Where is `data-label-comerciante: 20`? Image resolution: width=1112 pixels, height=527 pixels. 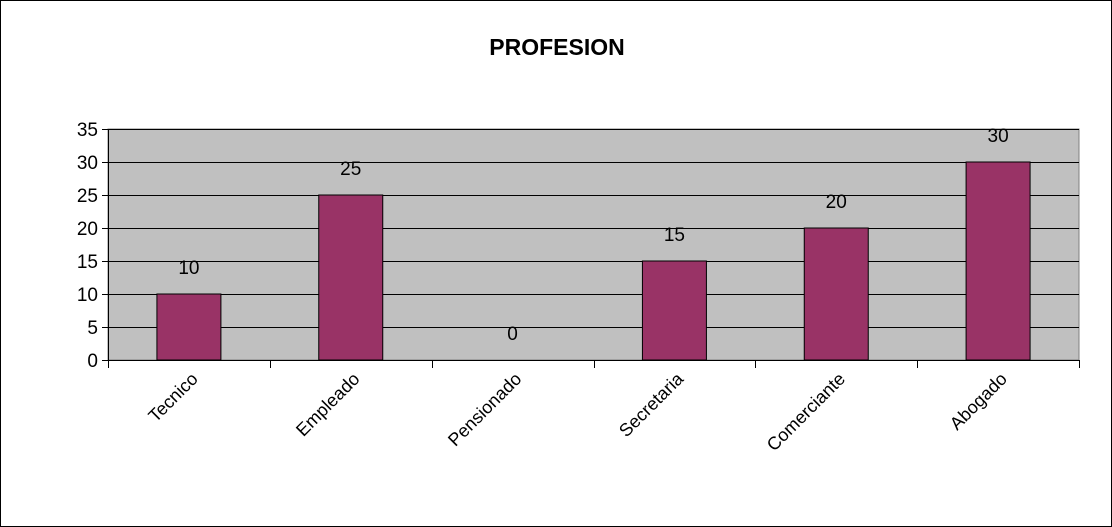
data-label-comerciante: 20 is located at coordinates (836, 202).